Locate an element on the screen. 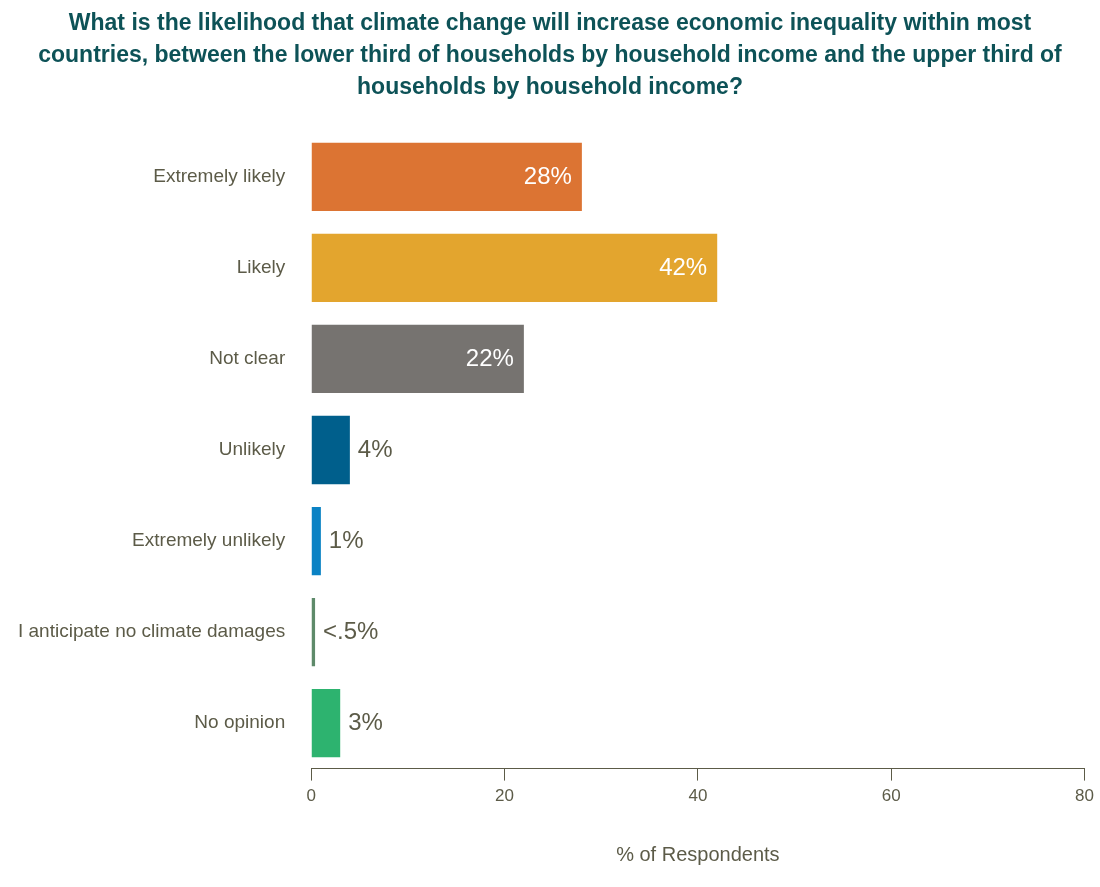 This screenshot has width=1100, height=887. x-tick-label: 20 is located at coordinates (504, 796).